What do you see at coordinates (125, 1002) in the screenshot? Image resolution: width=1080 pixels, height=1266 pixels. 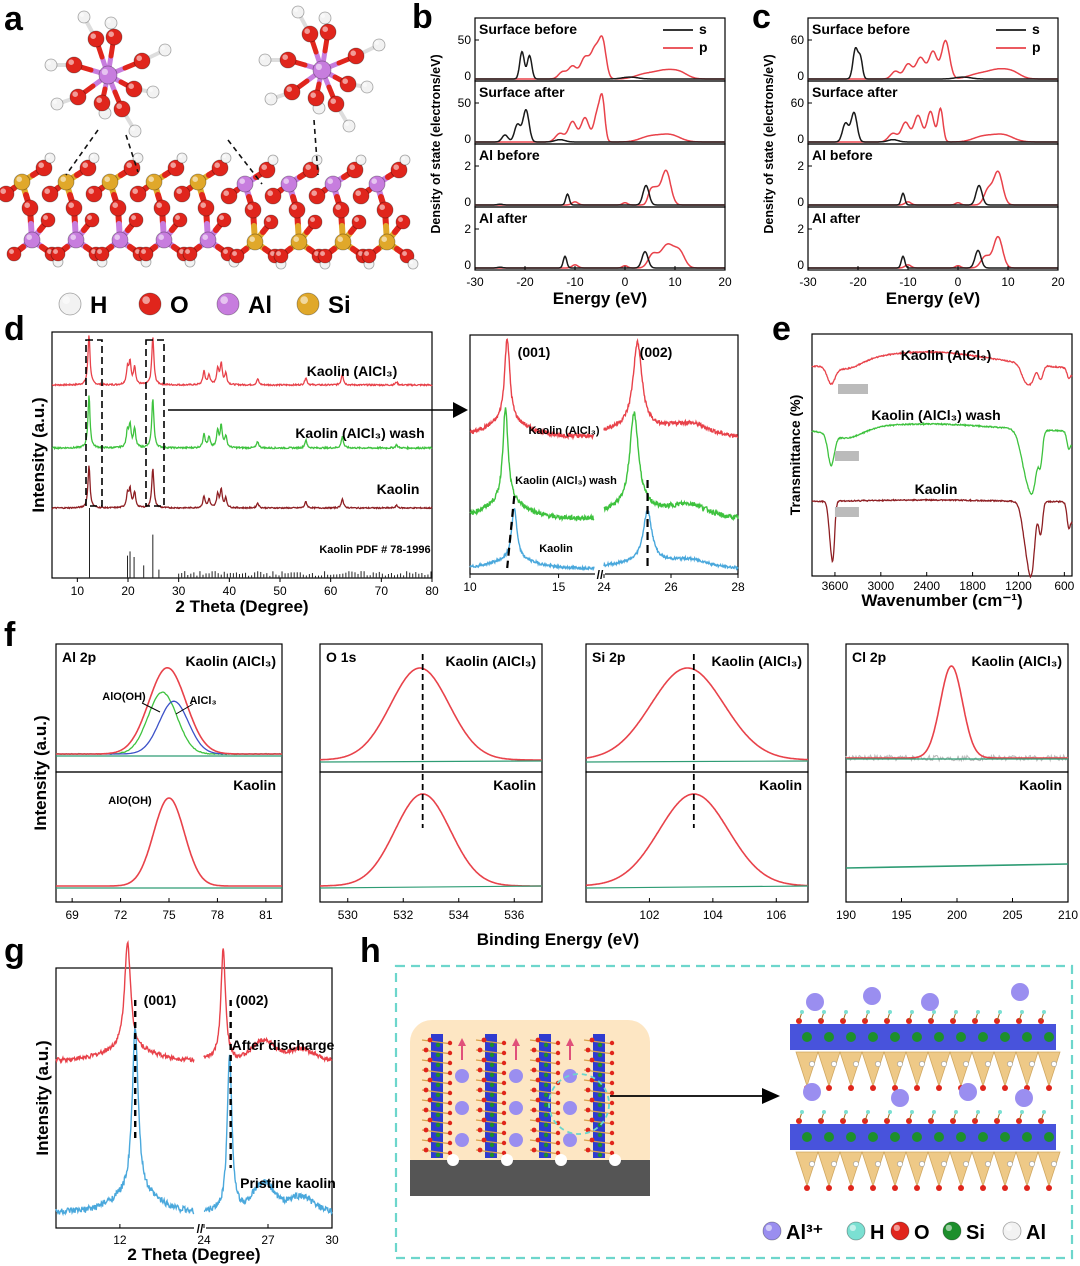 I see `xrd-g-series` at bounding box center [125, 1002].